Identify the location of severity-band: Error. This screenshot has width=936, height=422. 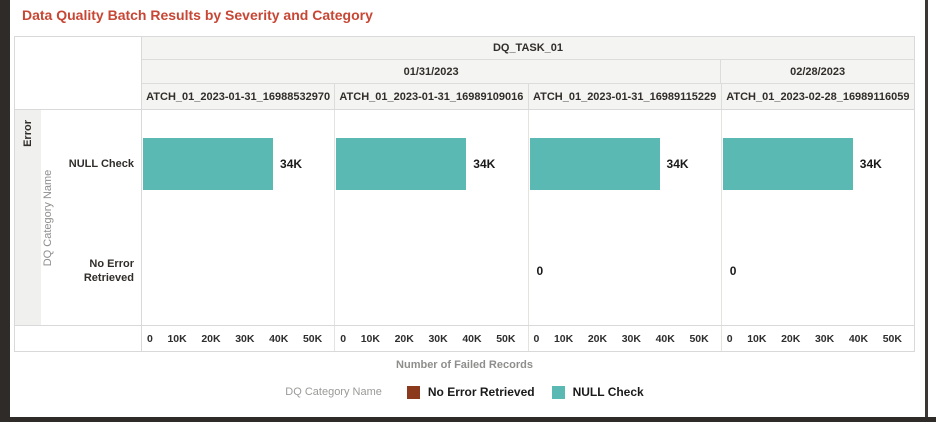
(28, 217).